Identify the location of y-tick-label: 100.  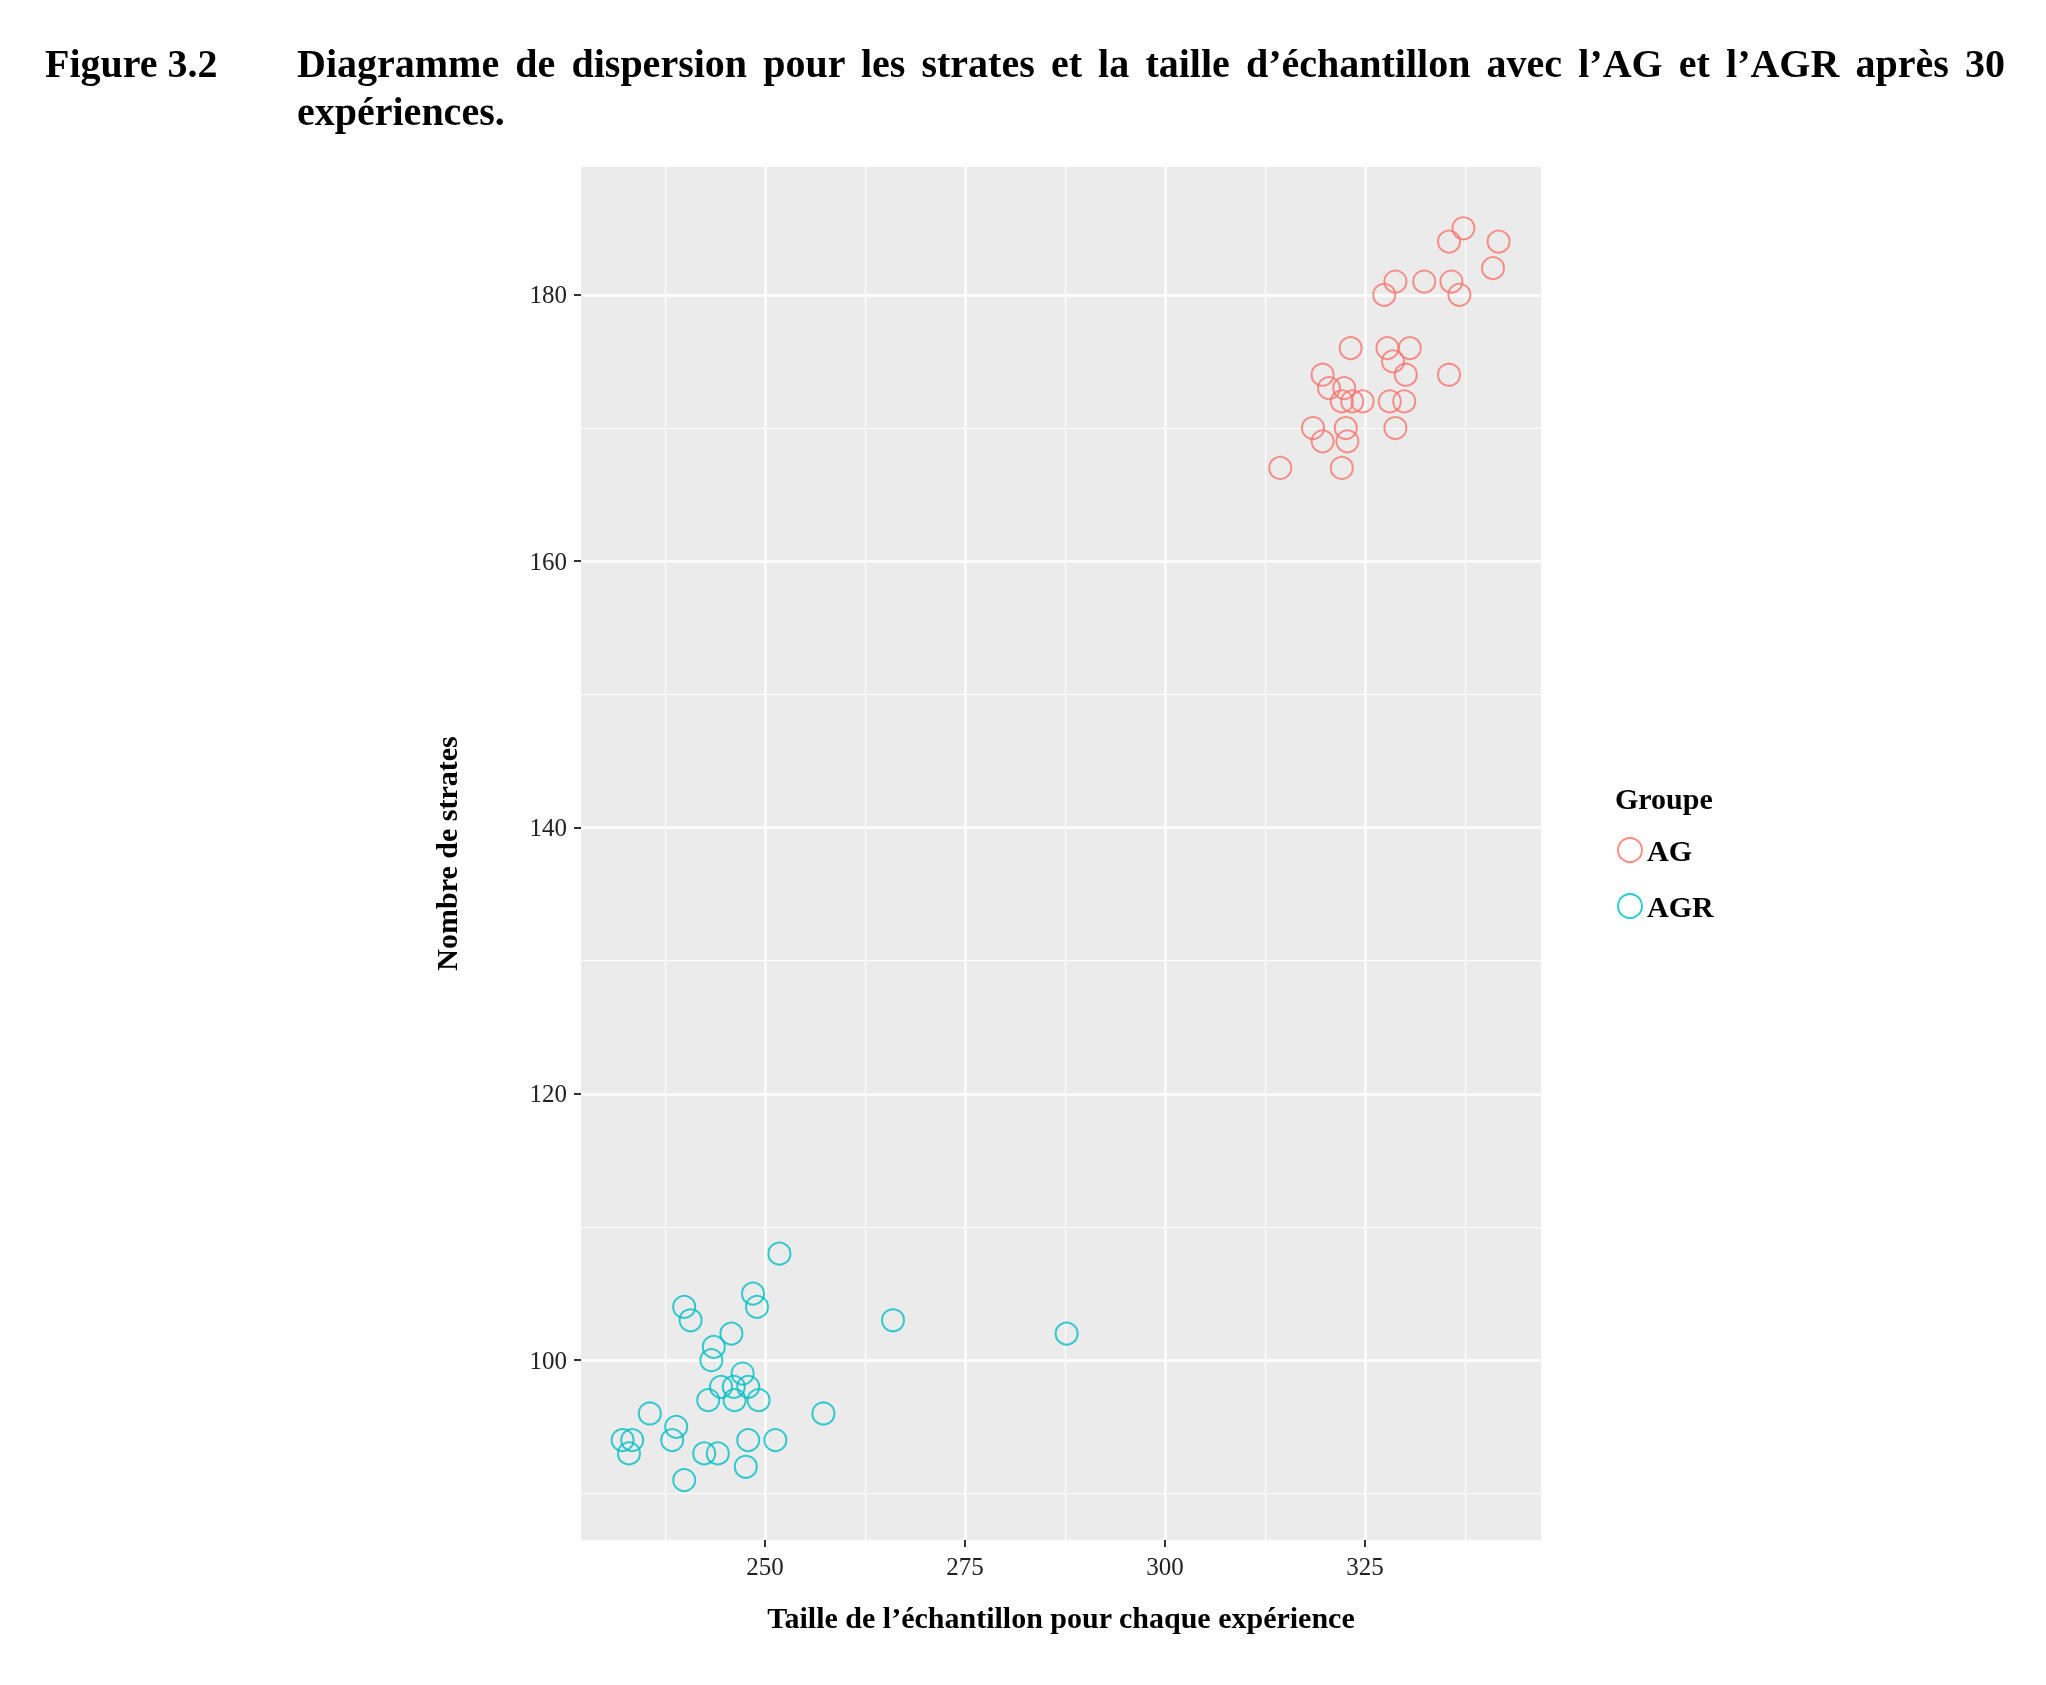
(548, 1360).